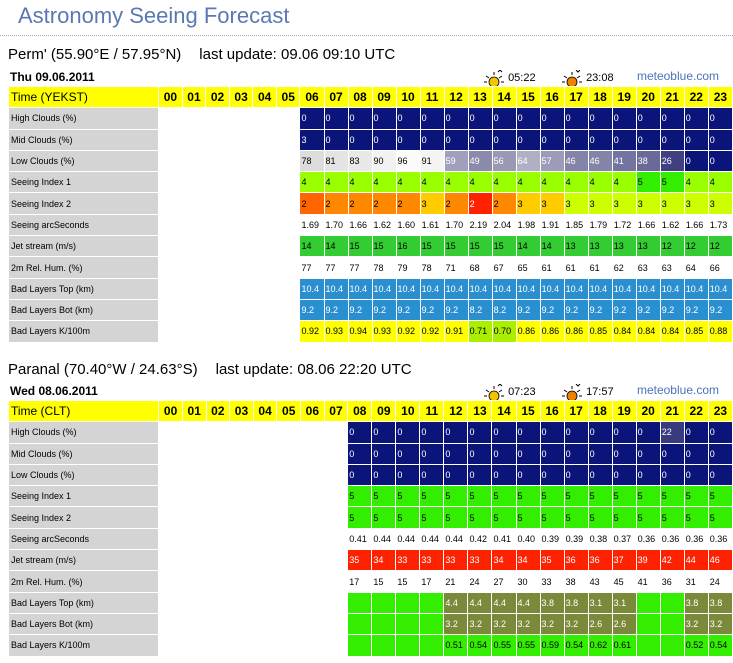  Describe the element at coordinates (624, 624) in the screenshot. I see `forecast-cell: 2.6` at that location.